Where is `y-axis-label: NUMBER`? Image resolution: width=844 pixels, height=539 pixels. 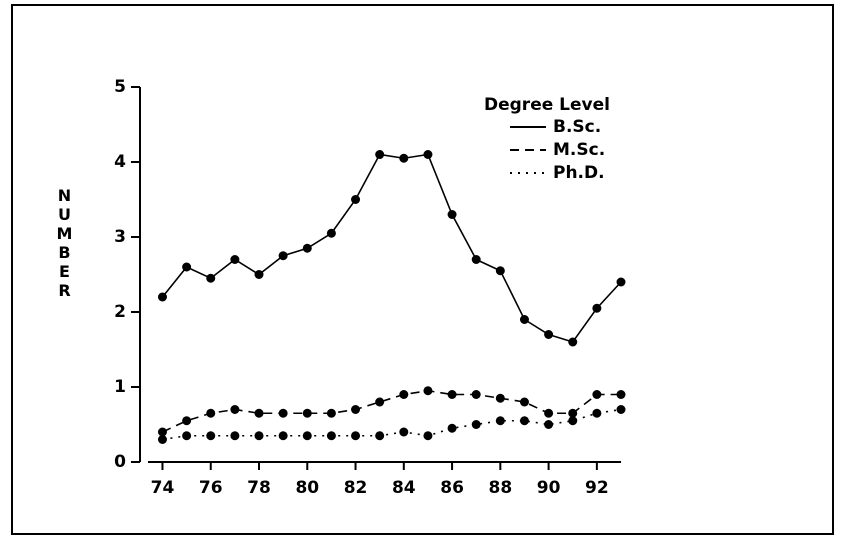
y-axis-label: NUMBER is located at coordinates (64, 243).